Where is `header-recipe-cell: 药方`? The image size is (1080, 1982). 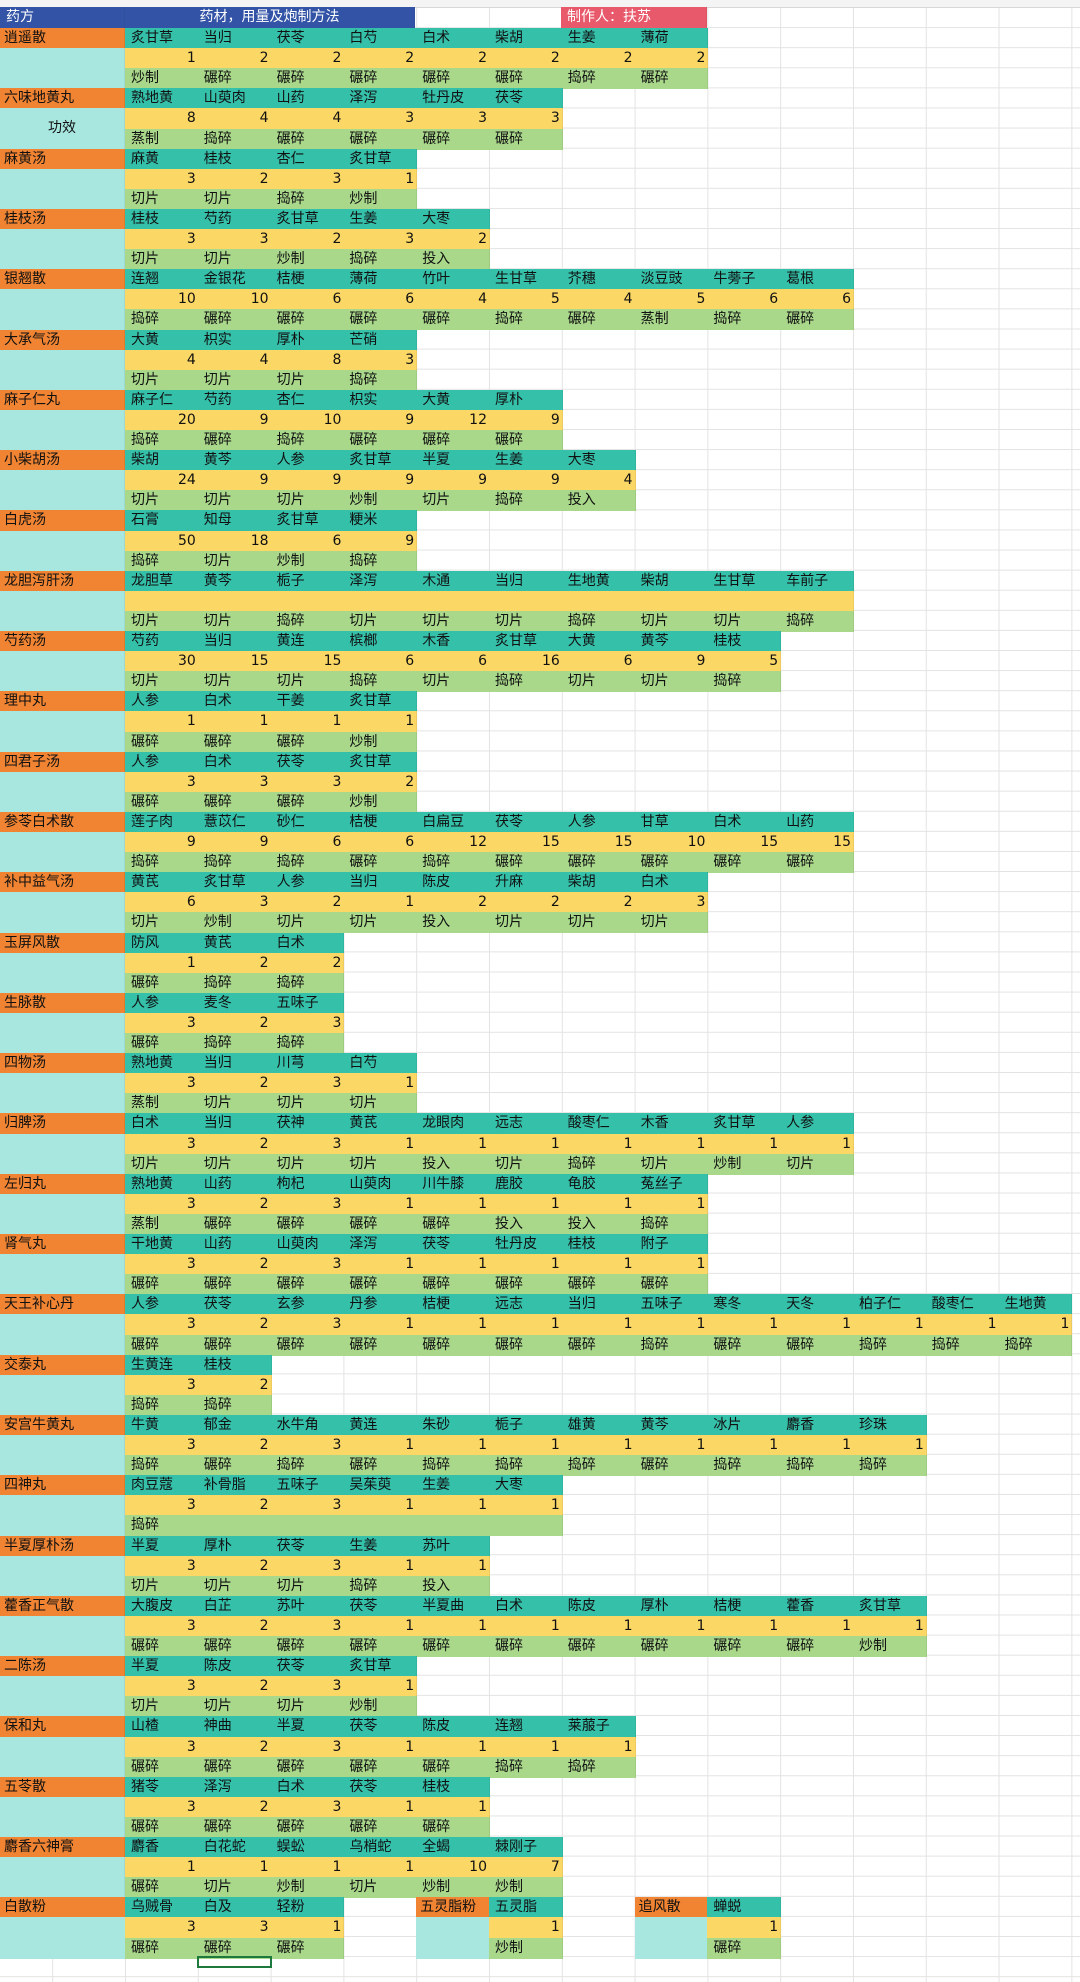
header-recipe-cell: 药方 is located at coordinates (62, 17).